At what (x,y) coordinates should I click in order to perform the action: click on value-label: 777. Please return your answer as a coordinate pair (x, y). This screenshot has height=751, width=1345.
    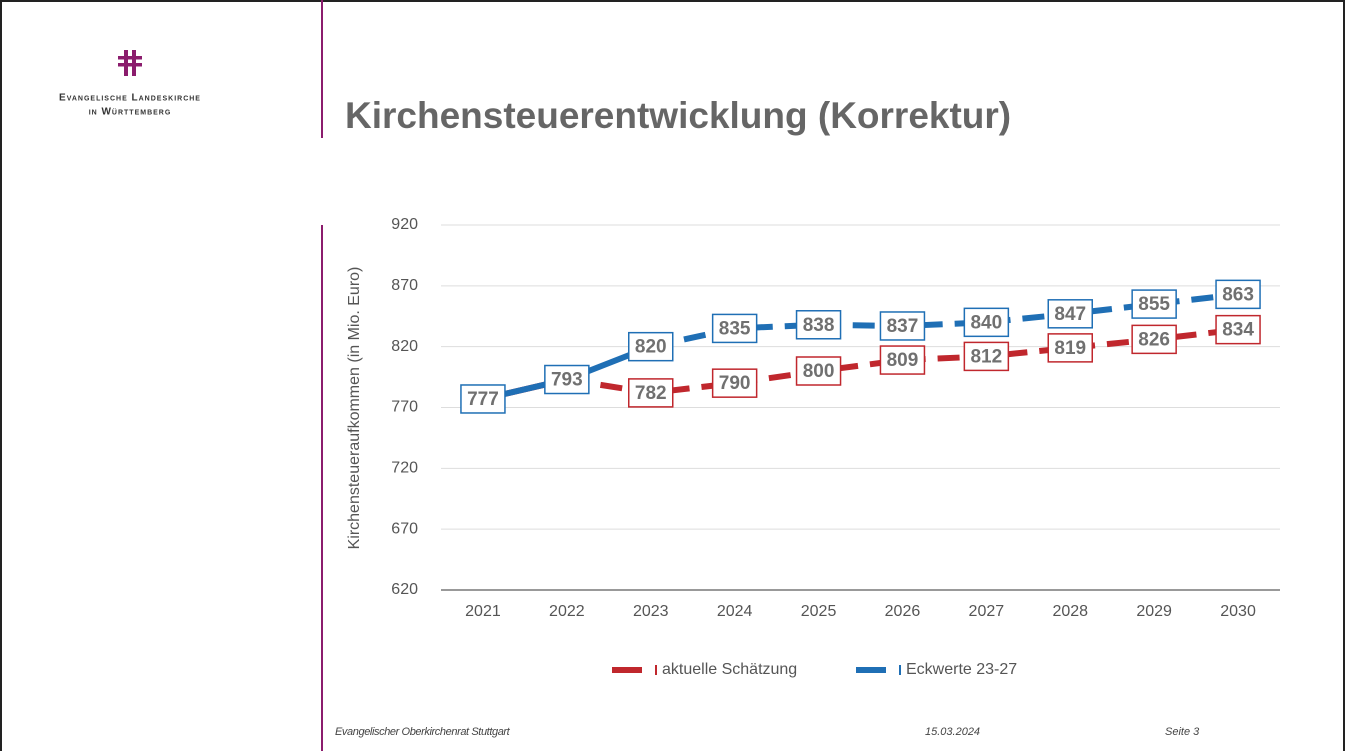
    Looking at the image, I should click on (483, 399).